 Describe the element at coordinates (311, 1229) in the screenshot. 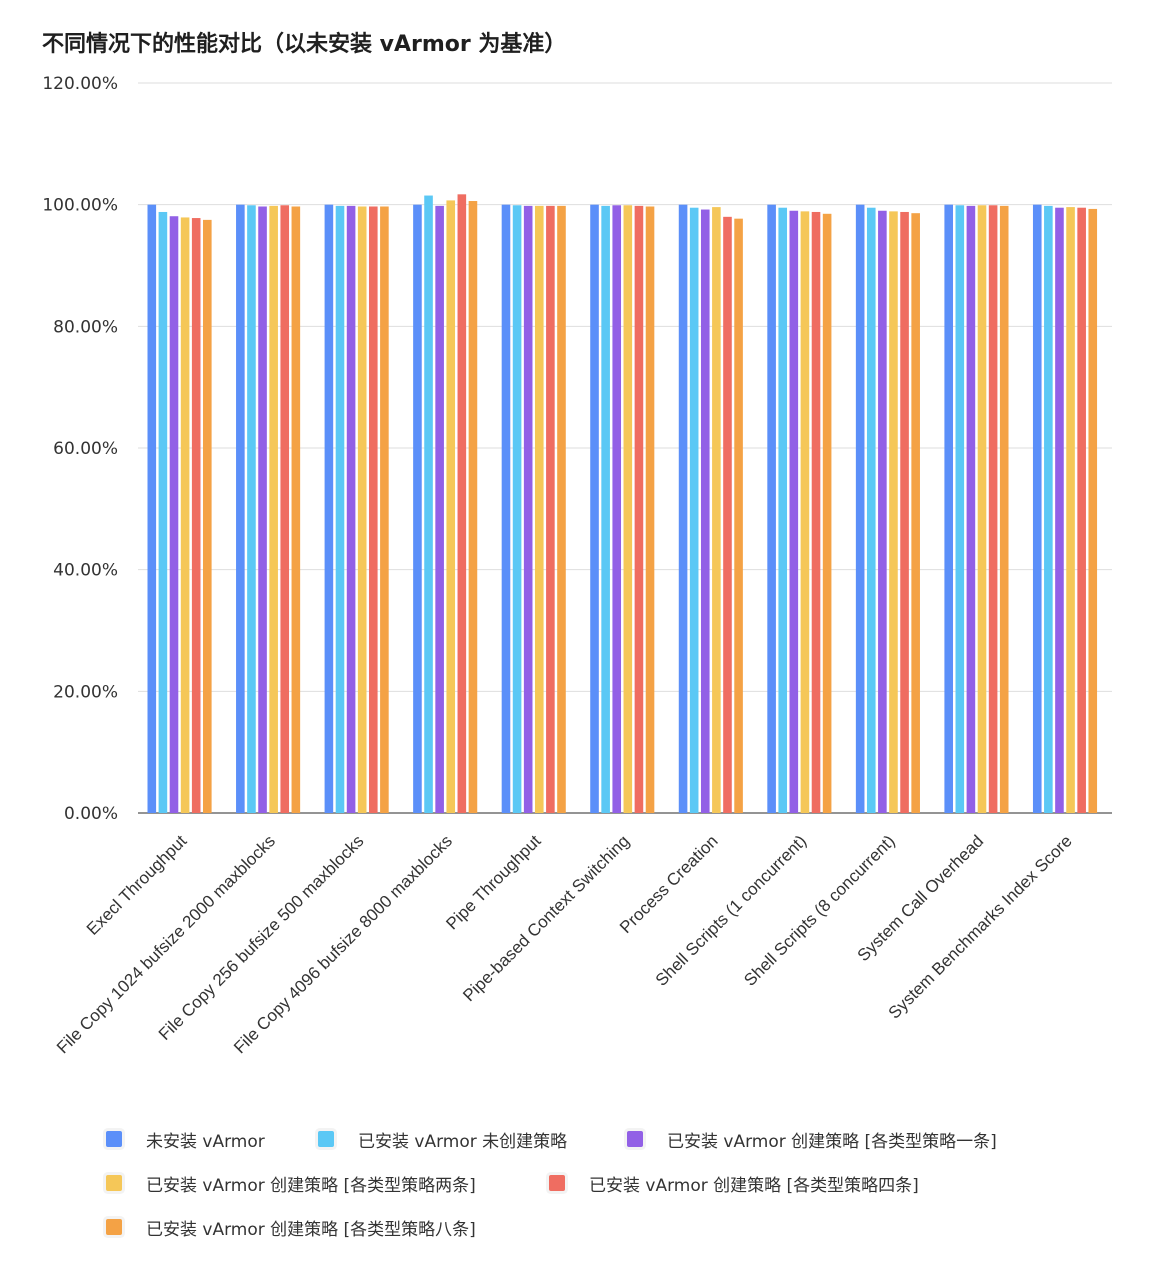

I see `legend-label: 已安装 vArmor 创建策略 [各类型策略八条]` at that location.